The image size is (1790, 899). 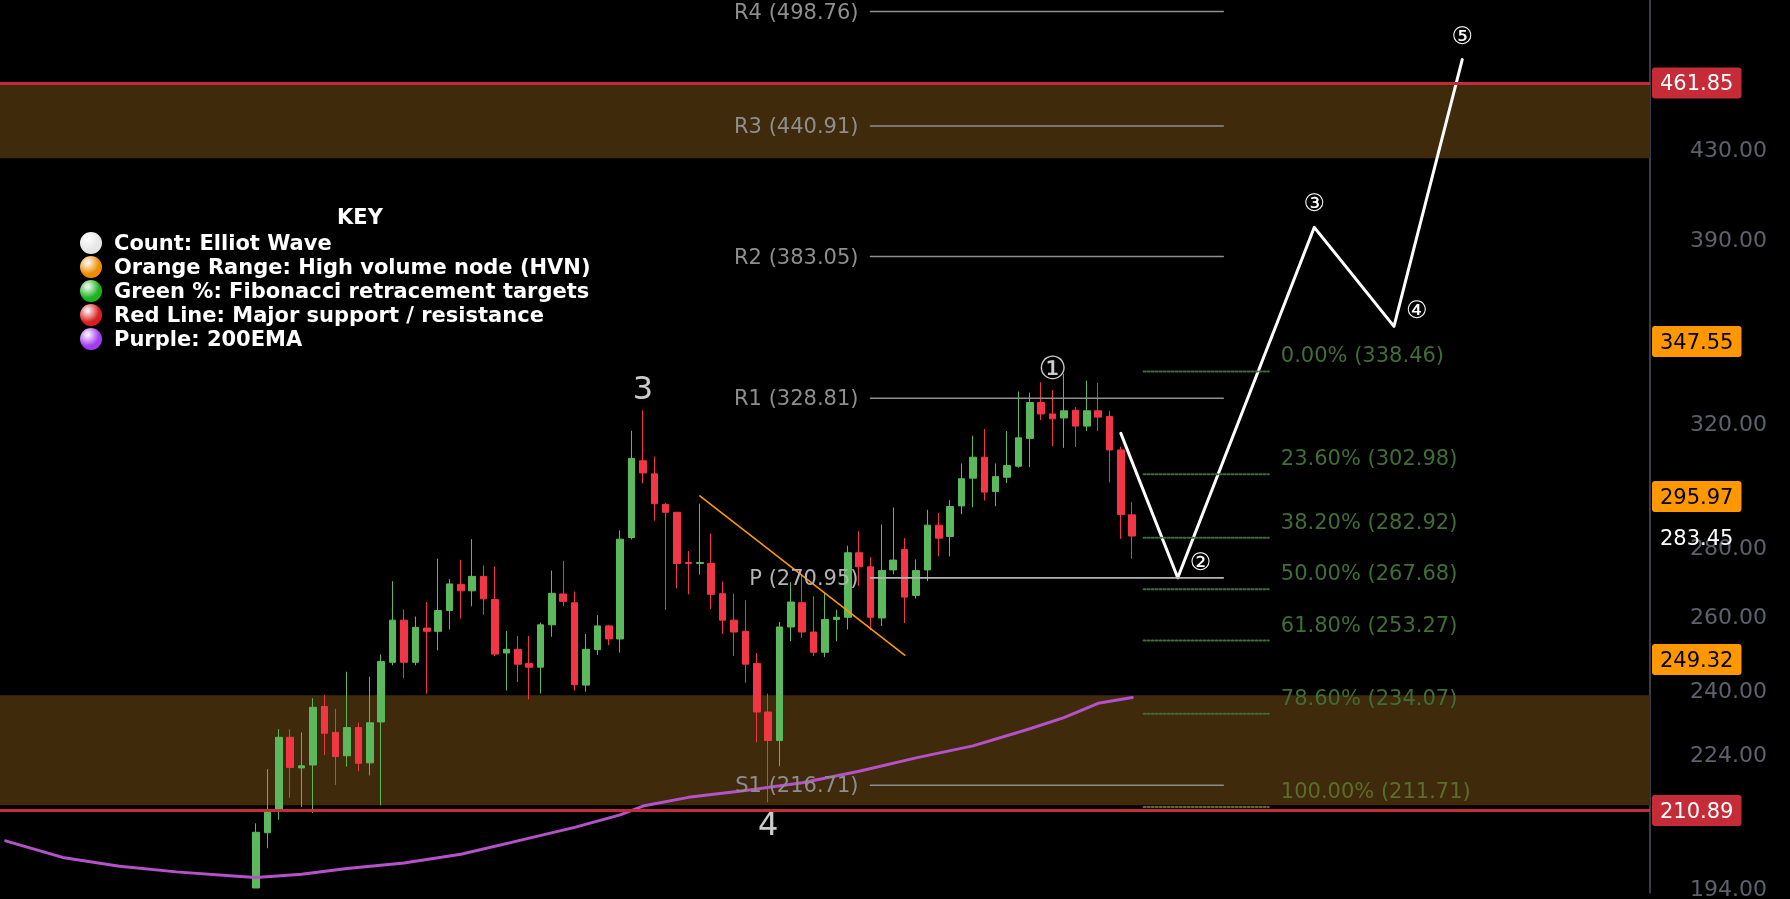 I want to click on annotation: Orange Range: High volume node (HVN), so click(x=352, y=267).